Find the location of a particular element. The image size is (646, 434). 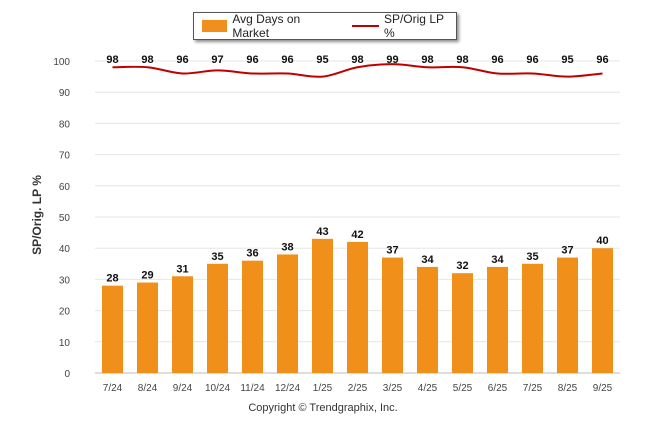

bar-data-label: 40 is located at coordinates (602, 241).